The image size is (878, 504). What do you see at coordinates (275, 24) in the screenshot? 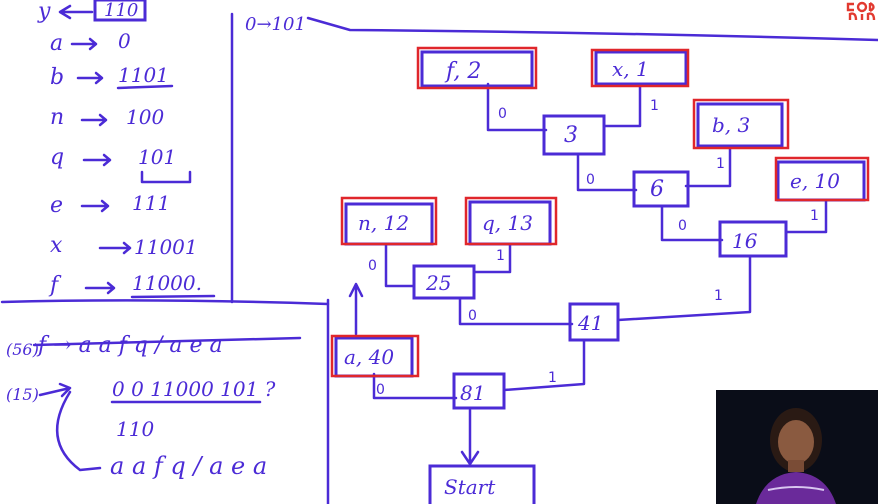
I see `top-note: 0→101` at bounding box center [275, 24].